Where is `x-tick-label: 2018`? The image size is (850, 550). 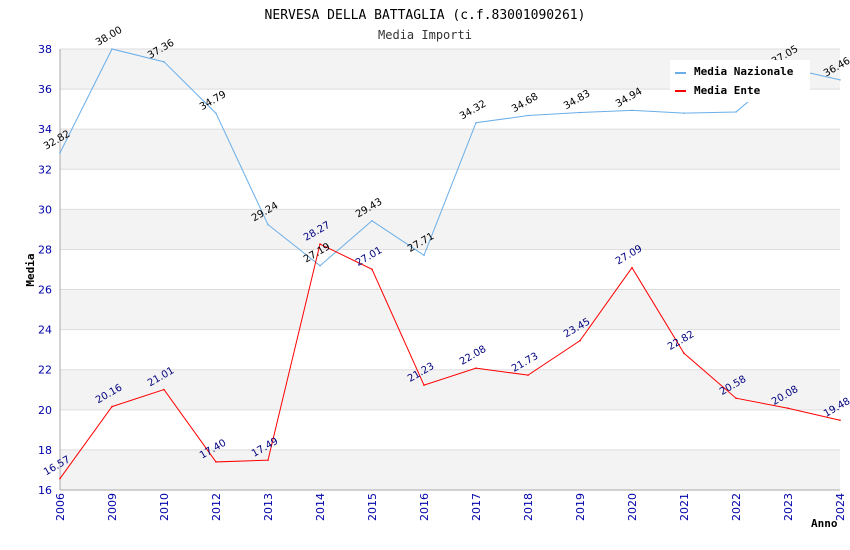 x-tick-label: 2018 is located at coordinates (528, 507).